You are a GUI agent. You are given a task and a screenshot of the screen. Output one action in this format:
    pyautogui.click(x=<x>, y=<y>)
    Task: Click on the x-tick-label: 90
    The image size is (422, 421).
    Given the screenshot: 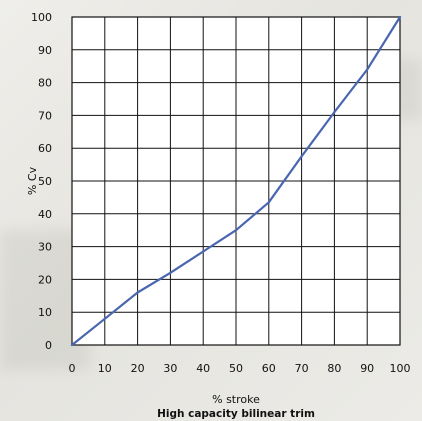 What is the action you would take?
    pyautogui.click(x=367, y=368)
    